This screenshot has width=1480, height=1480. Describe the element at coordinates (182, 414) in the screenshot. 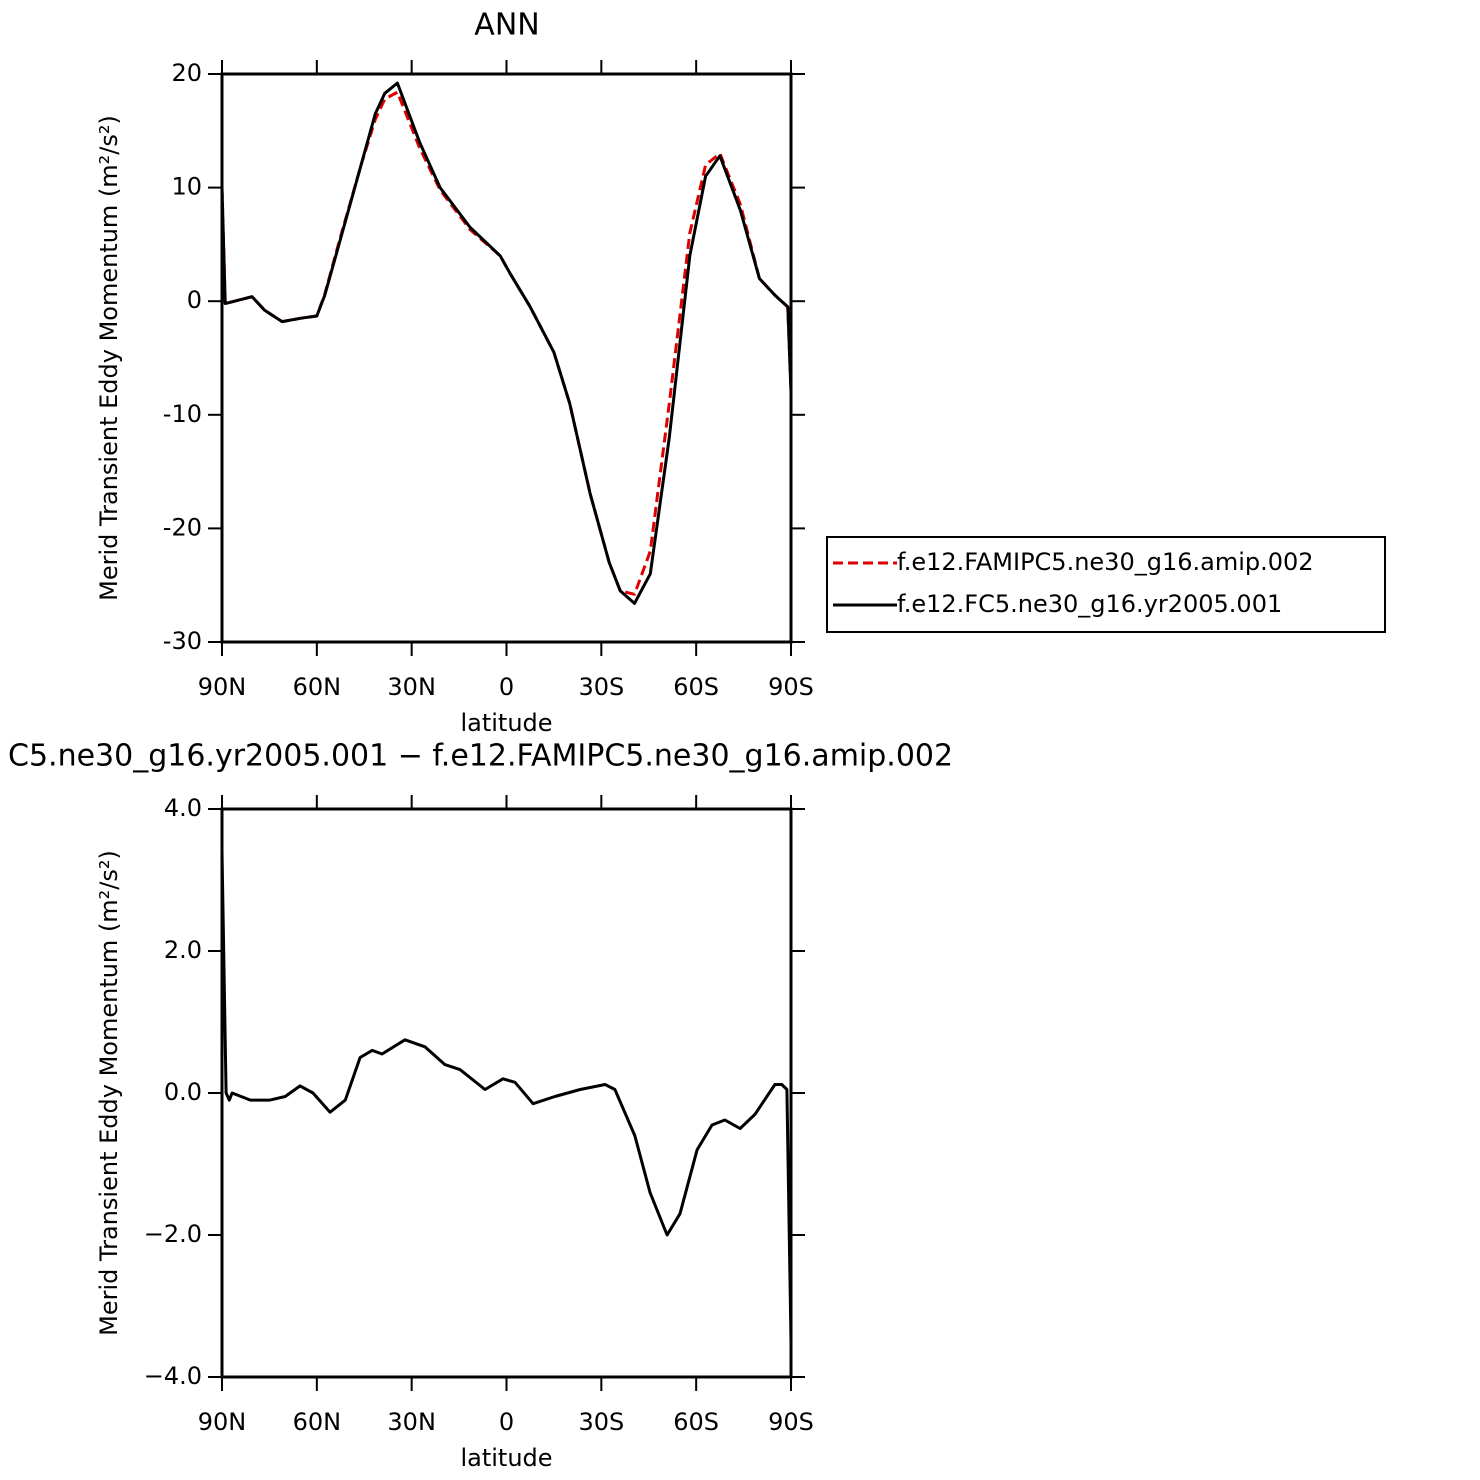

I see `y-tick-label: -10` at that location.